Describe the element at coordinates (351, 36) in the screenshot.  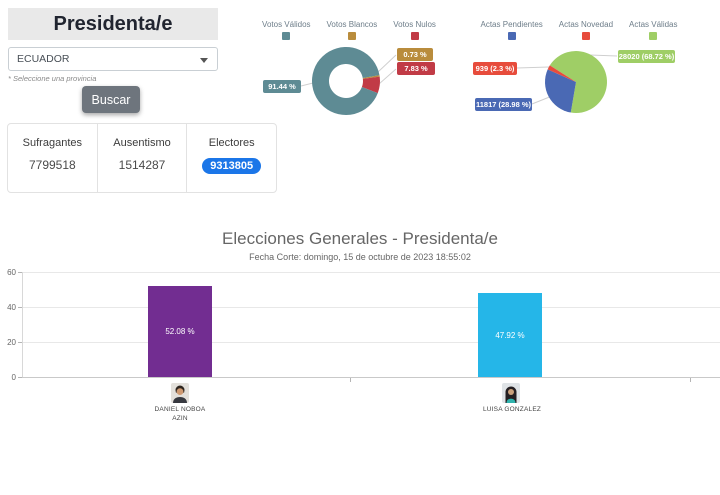
I see `votos-blancos-swatch` at that location.